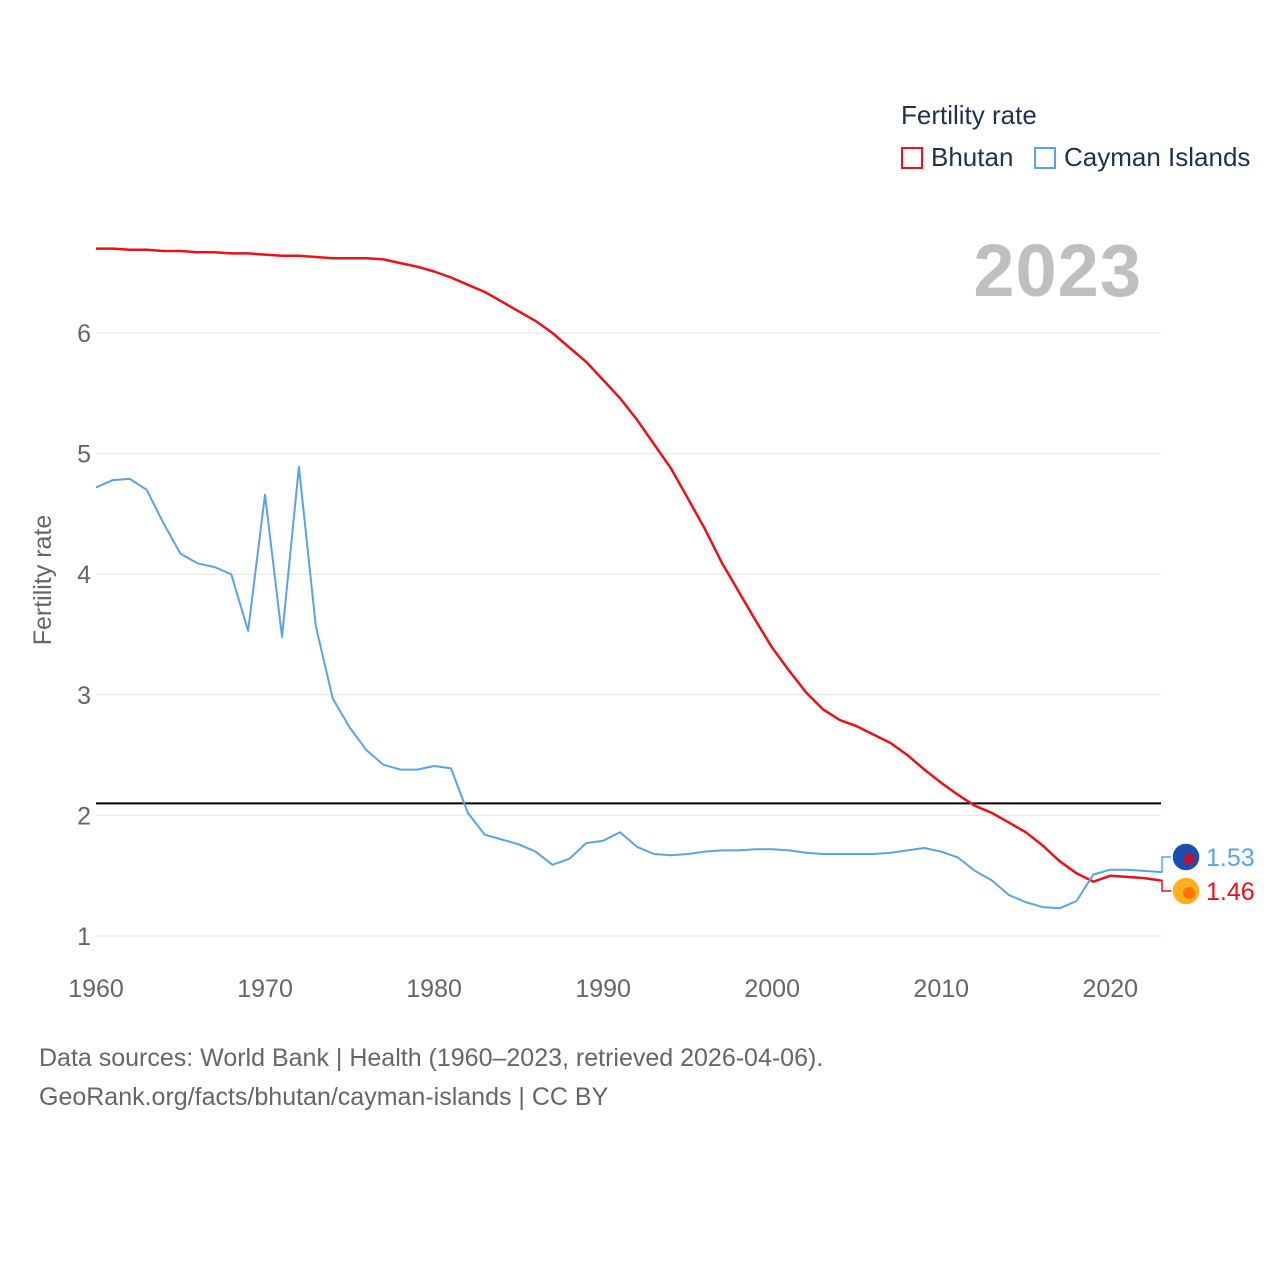 This screenshot has height=1280, width=1280. Describe the element at coordinates (1110, 989) in the screenshot. I see `x-tick-label: 2020` at that location.